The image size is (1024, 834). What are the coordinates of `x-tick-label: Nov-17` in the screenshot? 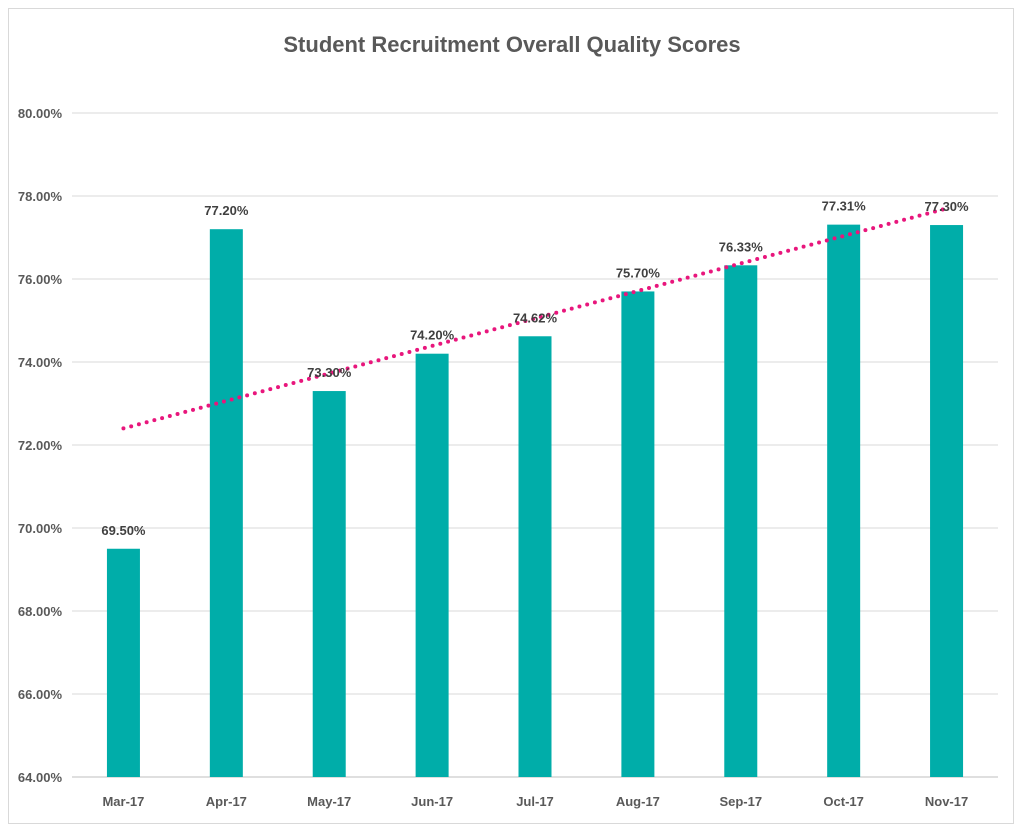 It's located at (946, 801).